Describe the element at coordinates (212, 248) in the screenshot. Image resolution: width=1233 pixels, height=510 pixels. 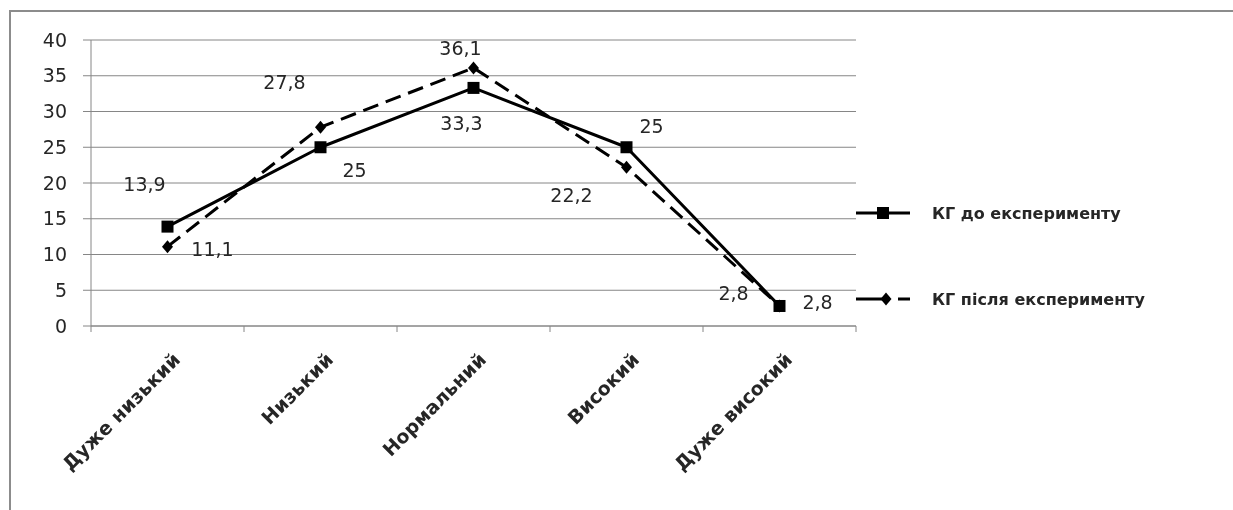
I see `data-label: 11,1` at that location.